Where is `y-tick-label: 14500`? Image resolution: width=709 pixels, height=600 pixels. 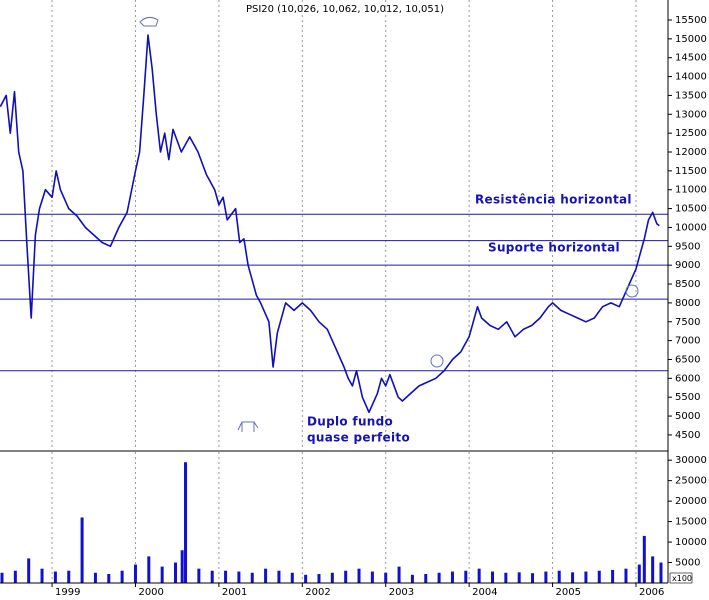
y-tick-label: 14500 is located at coordinates (691, 58).